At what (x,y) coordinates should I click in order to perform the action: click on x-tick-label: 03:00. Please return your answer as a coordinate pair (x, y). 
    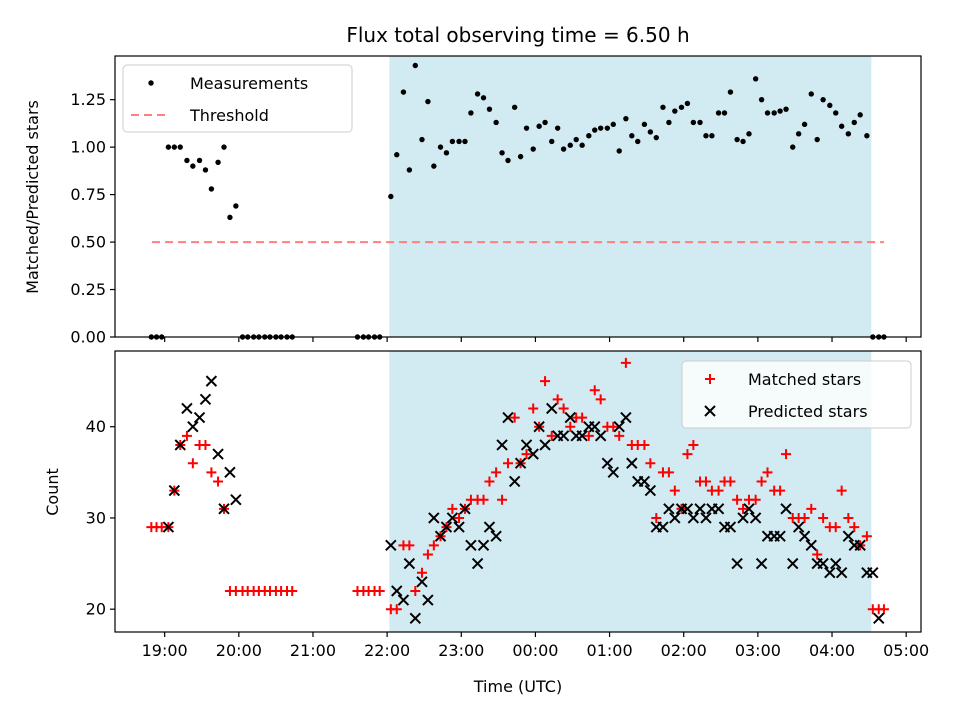
    Looking at the image, I should click on (758, 650).